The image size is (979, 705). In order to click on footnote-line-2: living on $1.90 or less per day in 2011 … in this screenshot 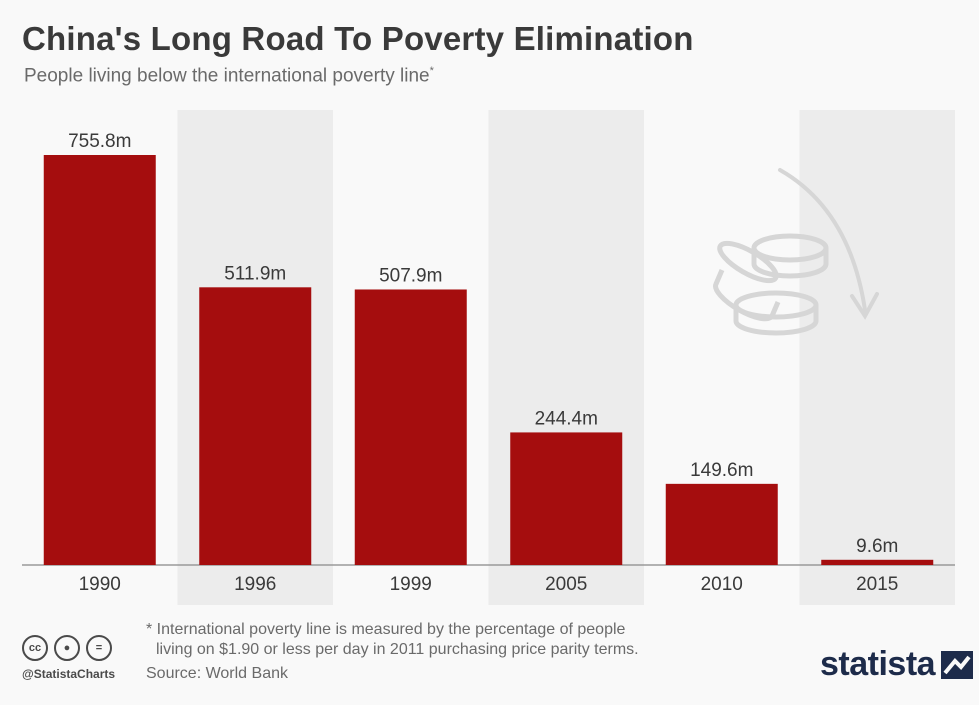, I will do `click(397, 649)`.